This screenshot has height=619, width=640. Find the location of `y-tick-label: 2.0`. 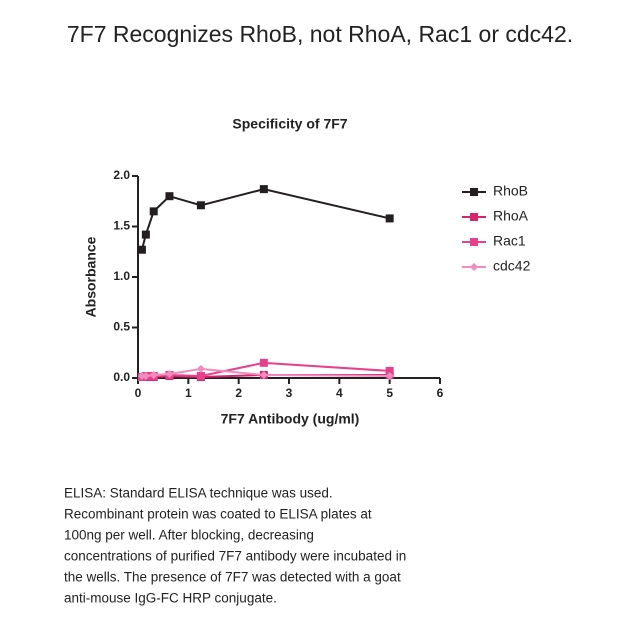

y-tick-label: 2.0 is located at coordinates (121, 175).